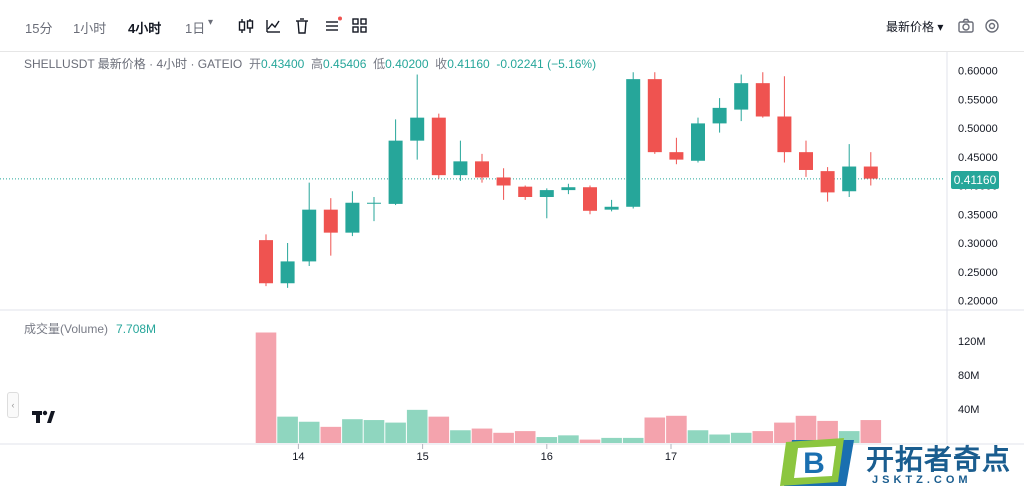  Describe the element at coordinates (978, 302) in the screenshot. I see `price-tick-label: 0.20000` at that location.